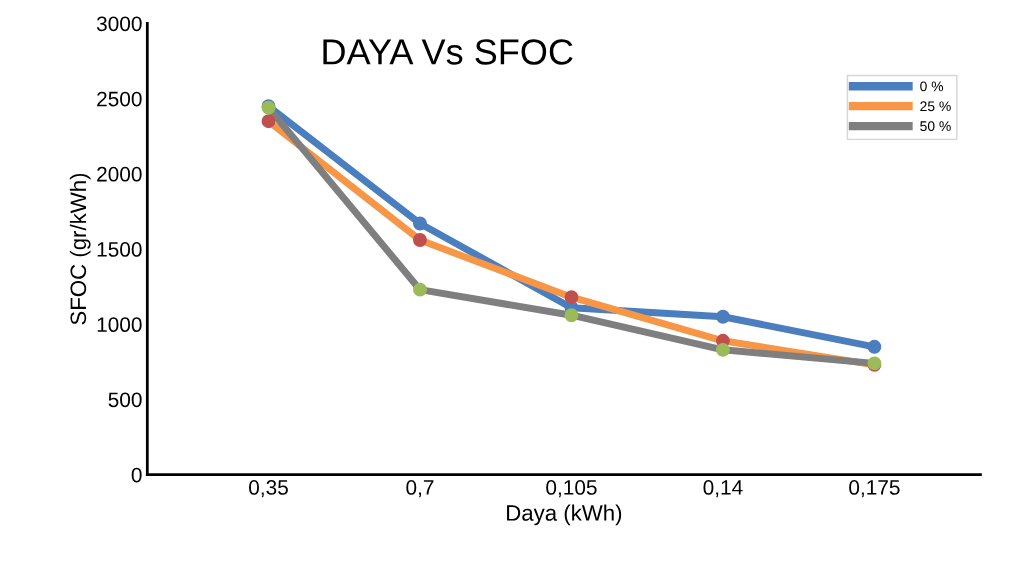 Image resolution: width=1016 pixels, height=586 pixels. I want to click on y-tick-label: 3000, so click(119, 24).